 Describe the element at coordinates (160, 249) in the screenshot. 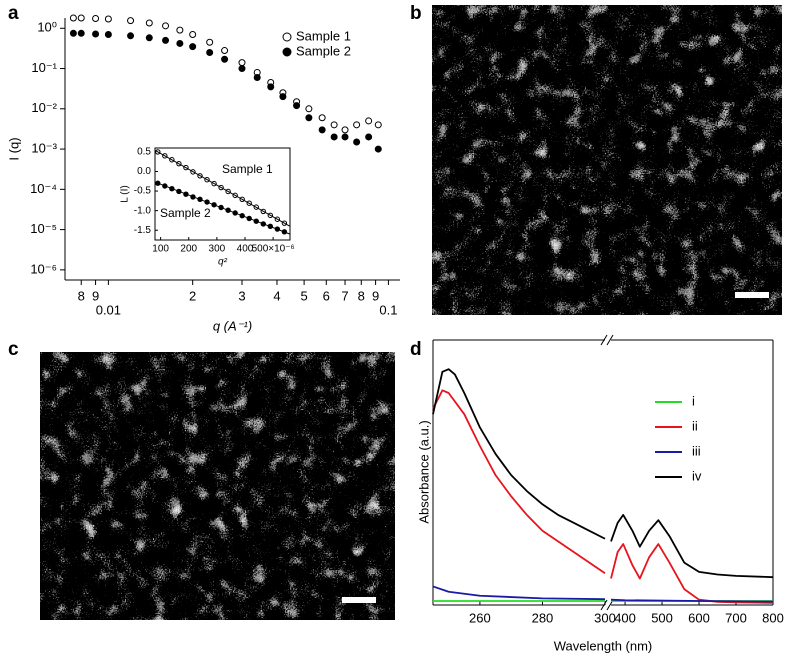

I see `x-tick-label: 100` at that location.